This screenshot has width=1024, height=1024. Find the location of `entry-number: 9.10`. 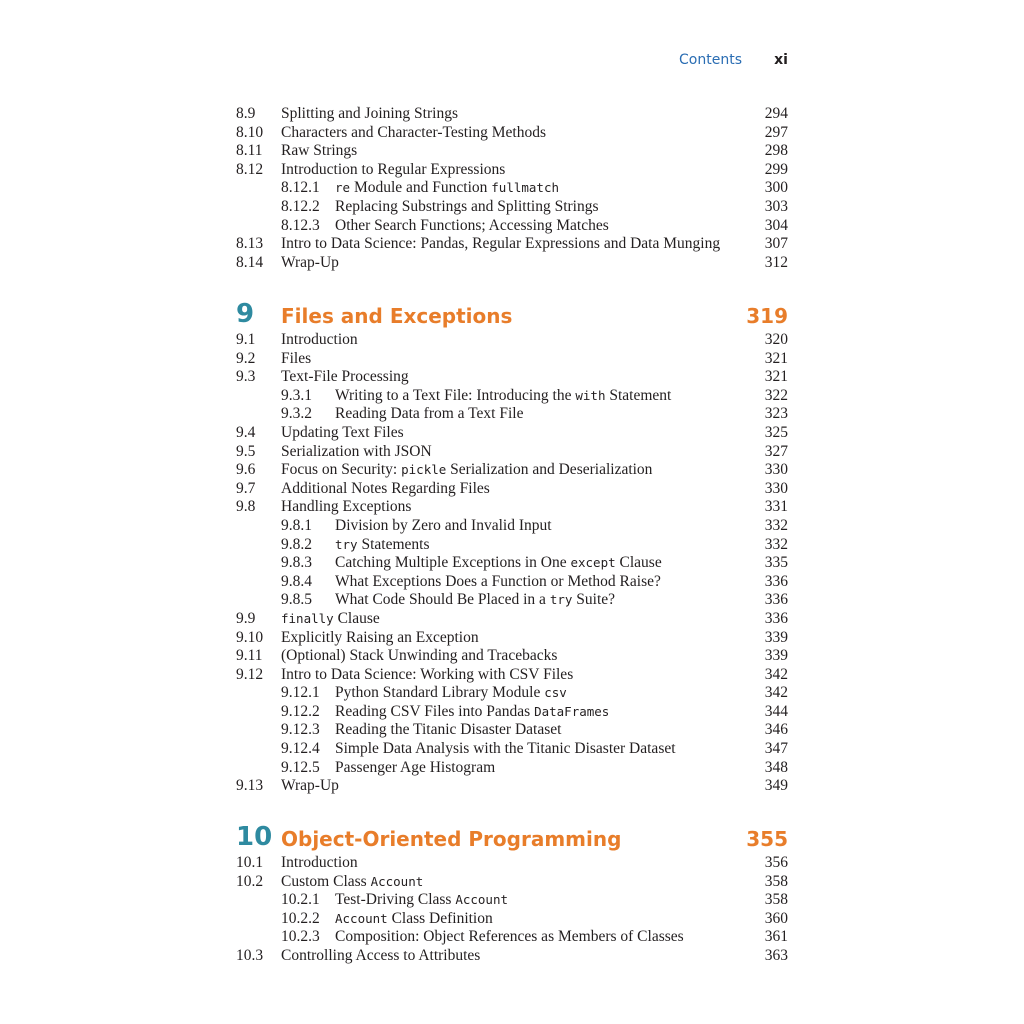

entry-number: 9.10 is located at coordinates (250, 637).